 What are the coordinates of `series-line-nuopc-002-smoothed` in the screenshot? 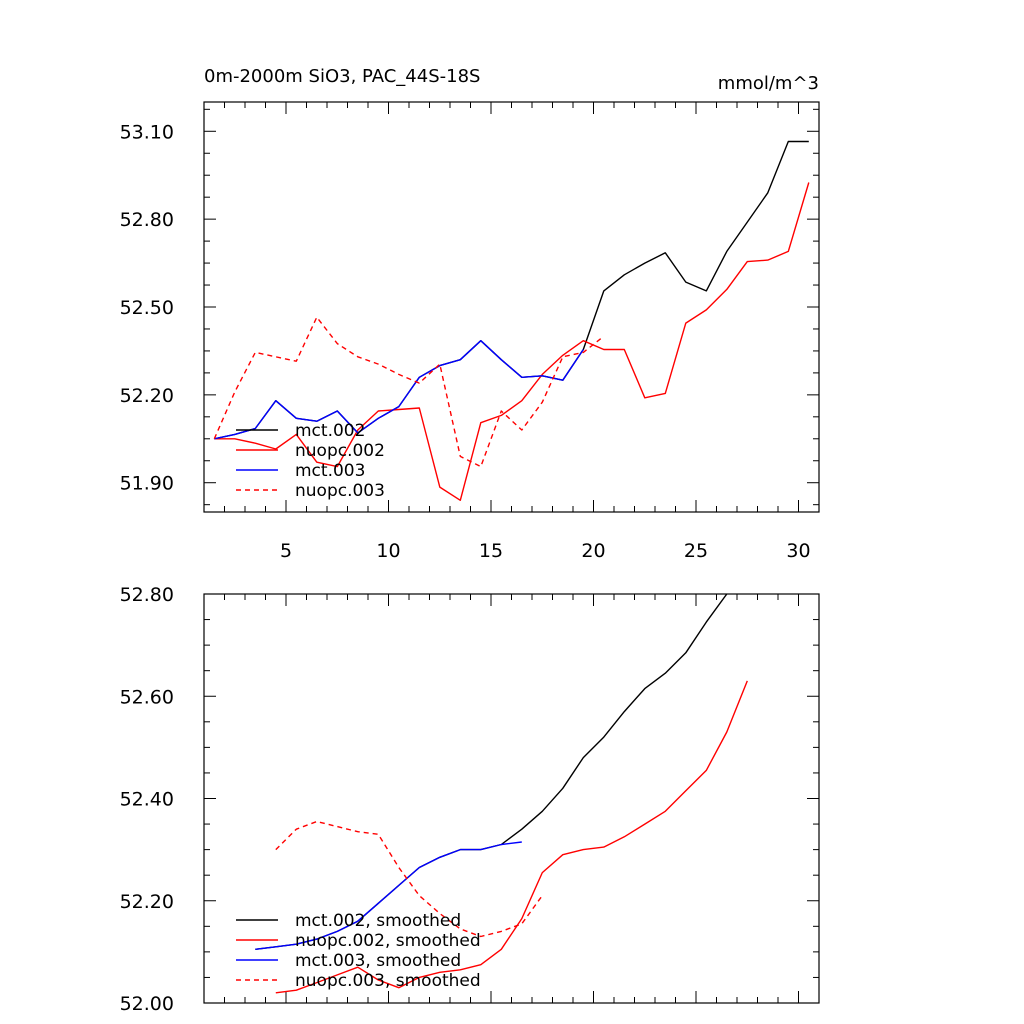 It's located at (511, 837).